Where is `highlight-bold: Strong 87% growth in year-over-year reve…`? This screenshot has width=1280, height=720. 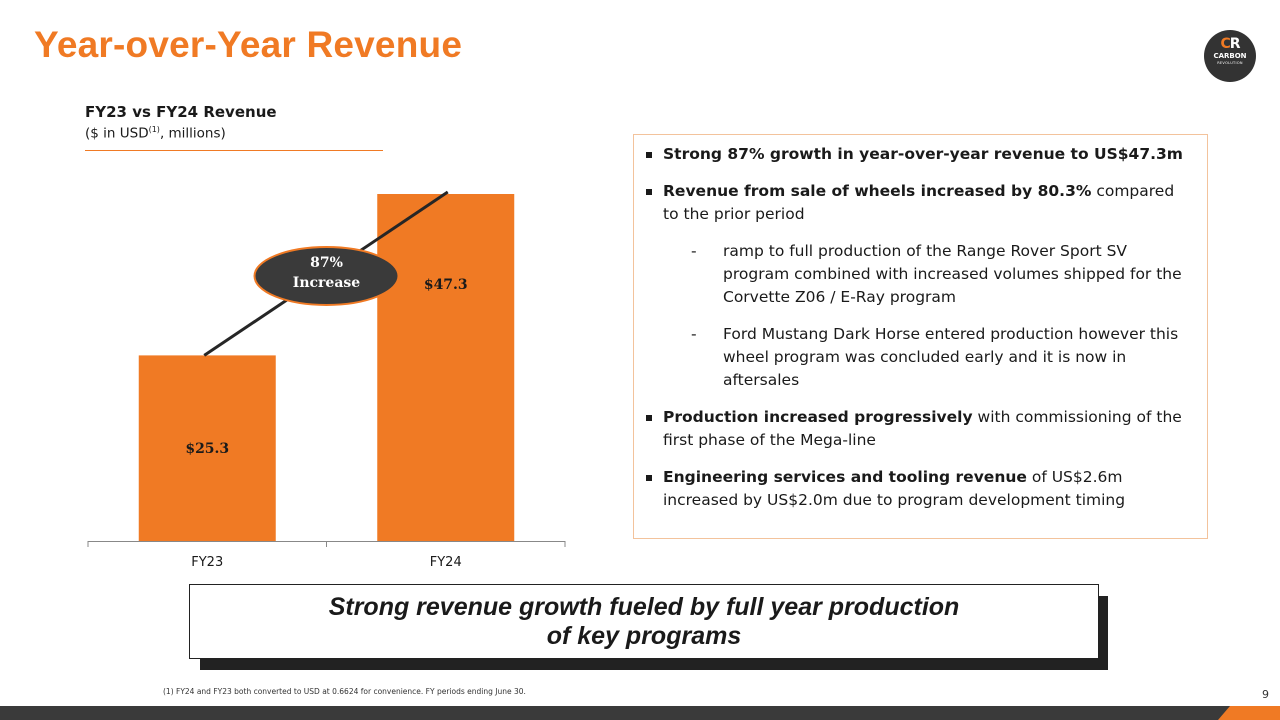
highlight-bold: Strong 87% growth in year-over-year reve… is located at coordinates (923, 154).